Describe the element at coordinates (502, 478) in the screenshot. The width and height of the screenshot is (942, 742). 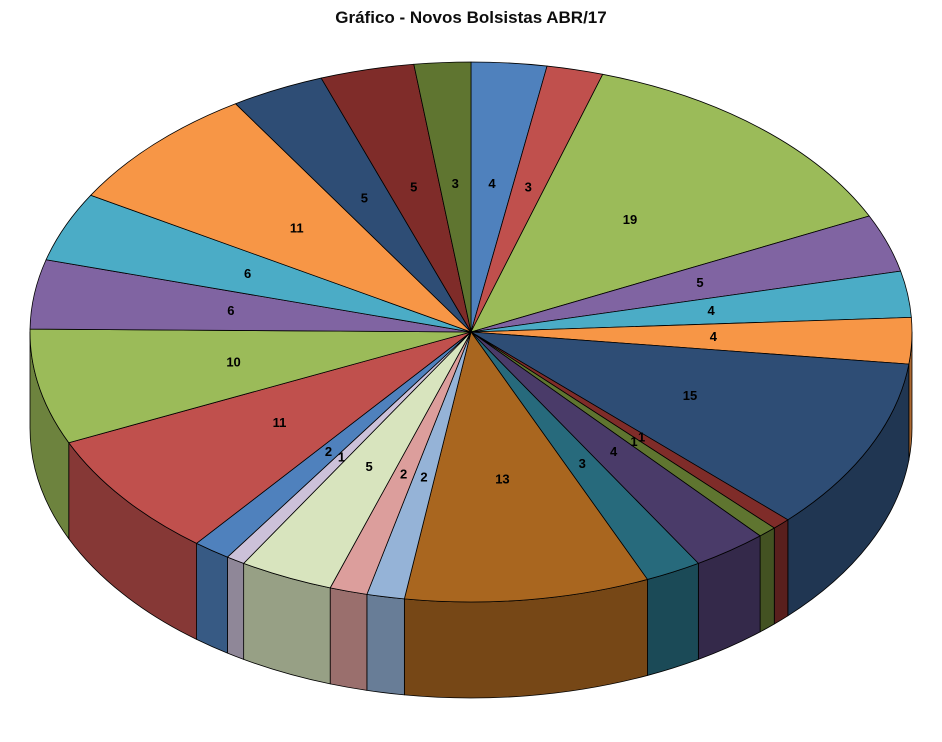
I see `slice-value-label: 13` at that location.